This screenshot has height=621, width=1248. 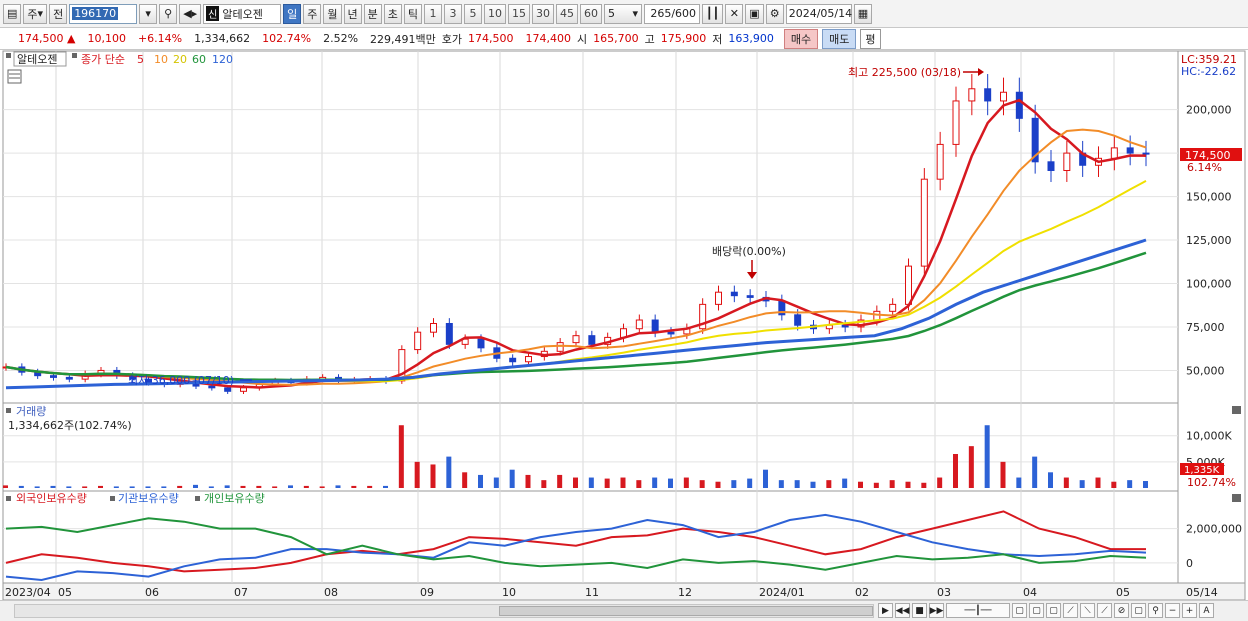 I want to click on quote-label: 호가, so click(x=452, y=39).